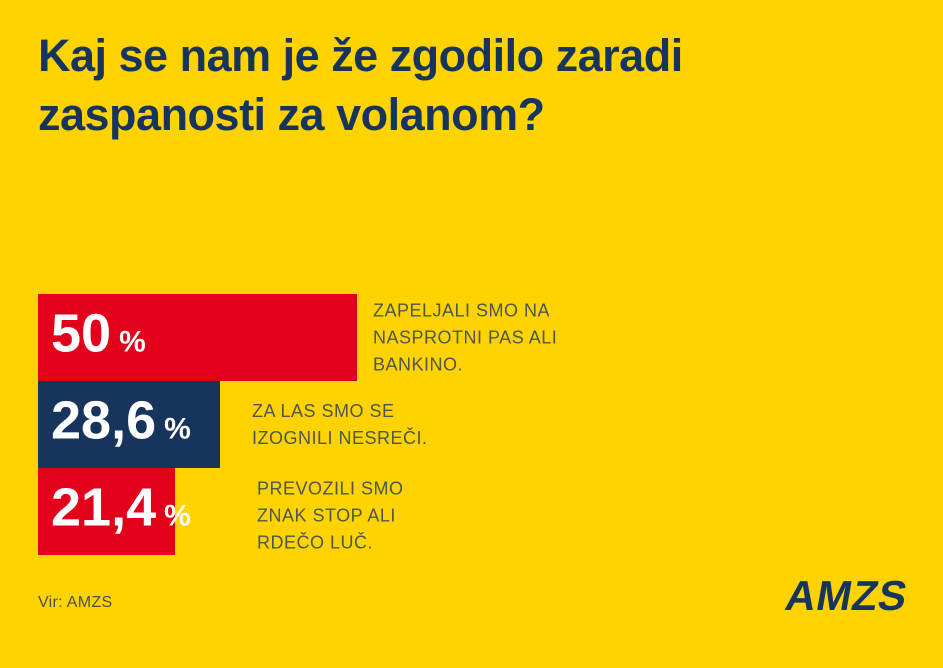 The height and width of the screenshot is (668, 943). What do you see at coordinates (81, 333) in the screenshot?
I see `bar-value-number: 50` at bounding box center [81, 333].